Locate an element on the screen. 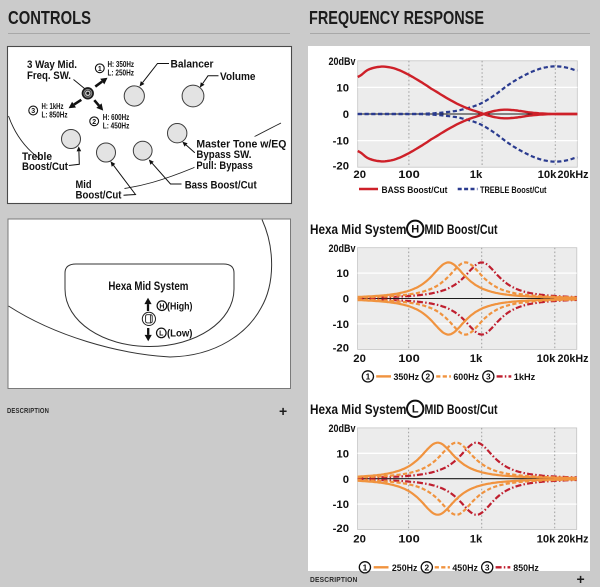  svg-text: 600Hz is located at coordinates (466, 377).